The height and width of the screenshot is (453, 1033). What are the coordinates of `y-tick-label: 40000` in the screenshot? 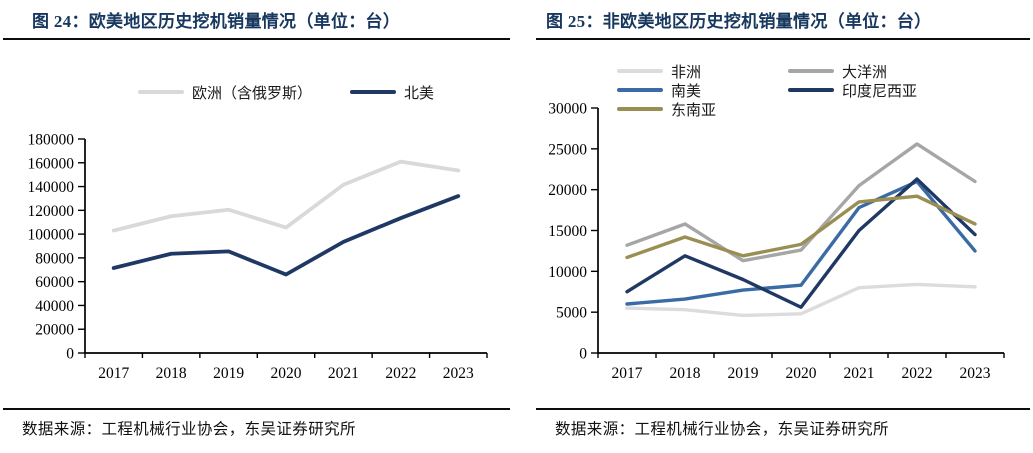 It's located at (54, 306).